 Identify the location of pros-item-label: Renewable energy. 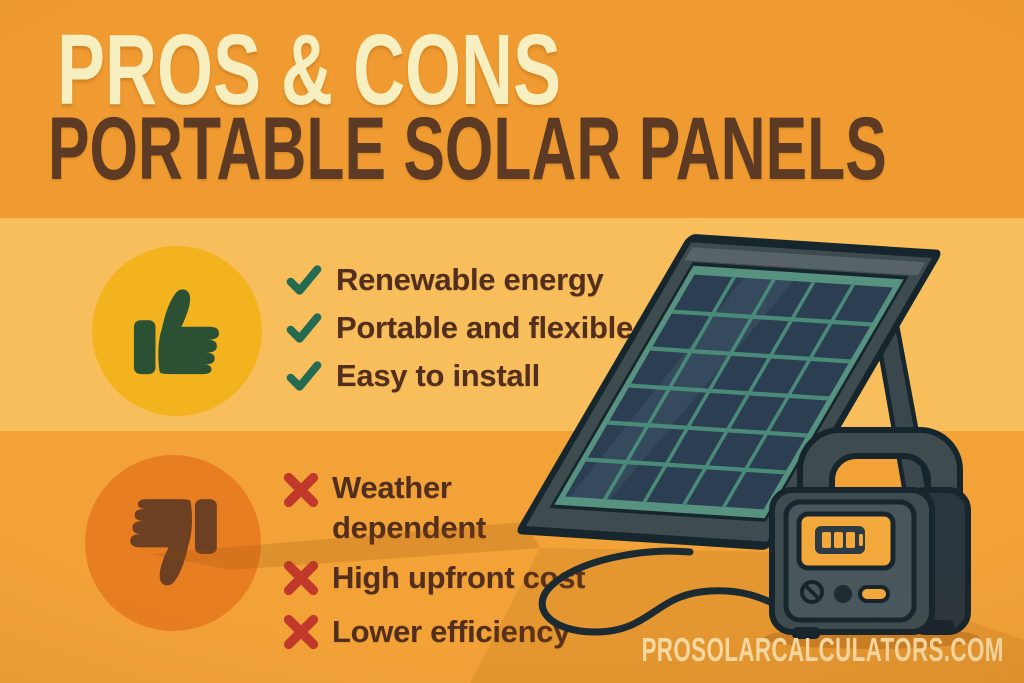
(470, 279).